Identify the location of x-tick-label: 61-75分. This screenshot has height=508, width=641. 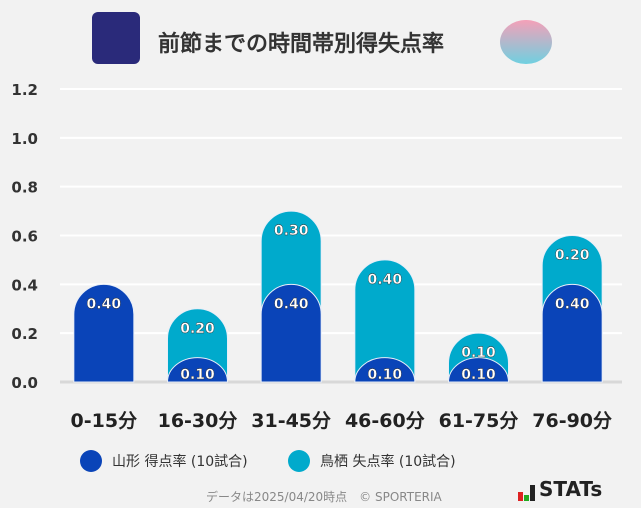
(479, 421).